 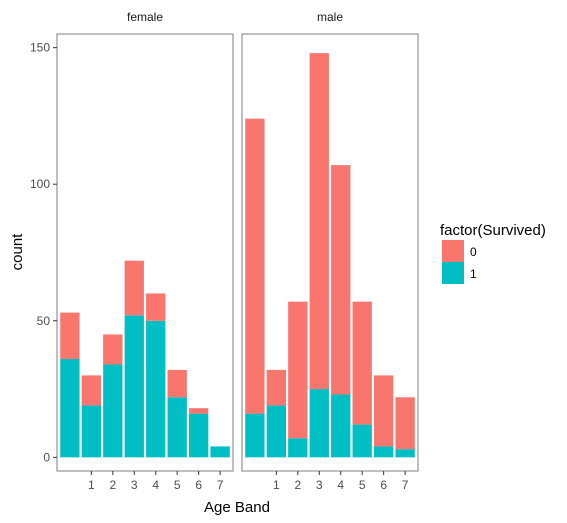 What do you see at coordinates (46, 457) in the screenshot?
I see `y-tick-label-0: 0` at bounding box center [46, 457].